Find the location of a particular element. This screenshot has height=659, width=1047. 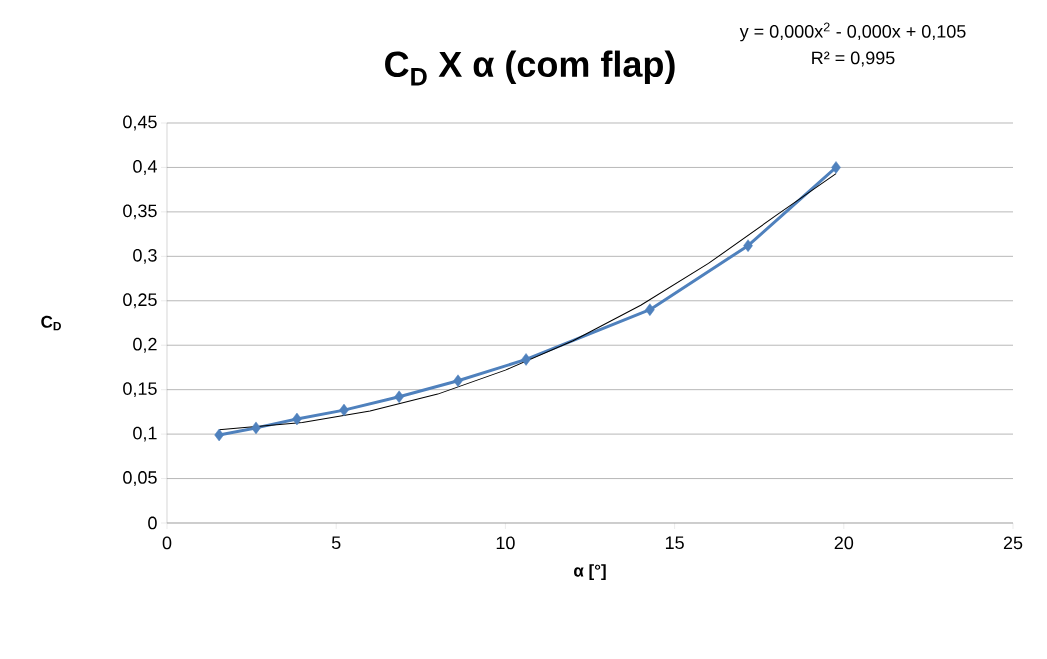

x-tick-label: 10 is located at coordinates (505, 543).